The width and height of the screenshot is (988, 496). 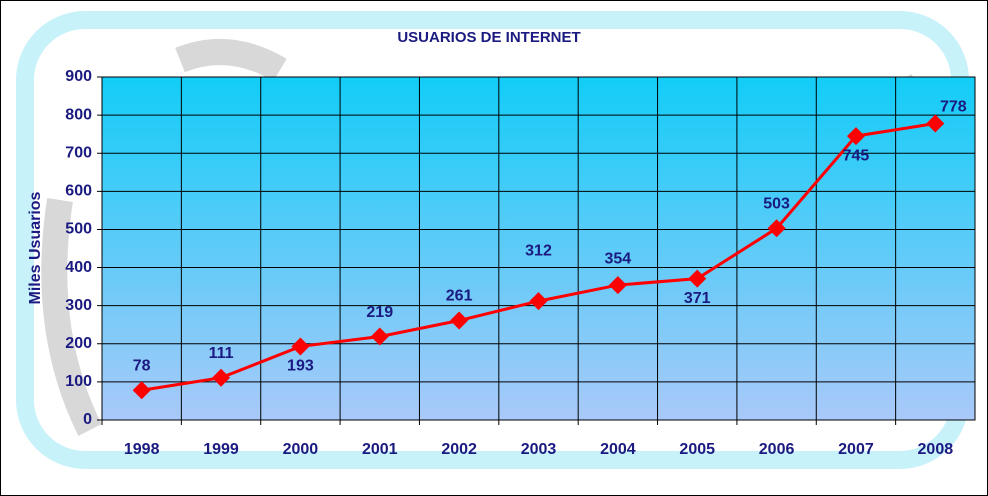 What do you see at coordinates (78, 76) in the screenshot?
I see `y-tick-label: 900` at bounding box center [78, 76].